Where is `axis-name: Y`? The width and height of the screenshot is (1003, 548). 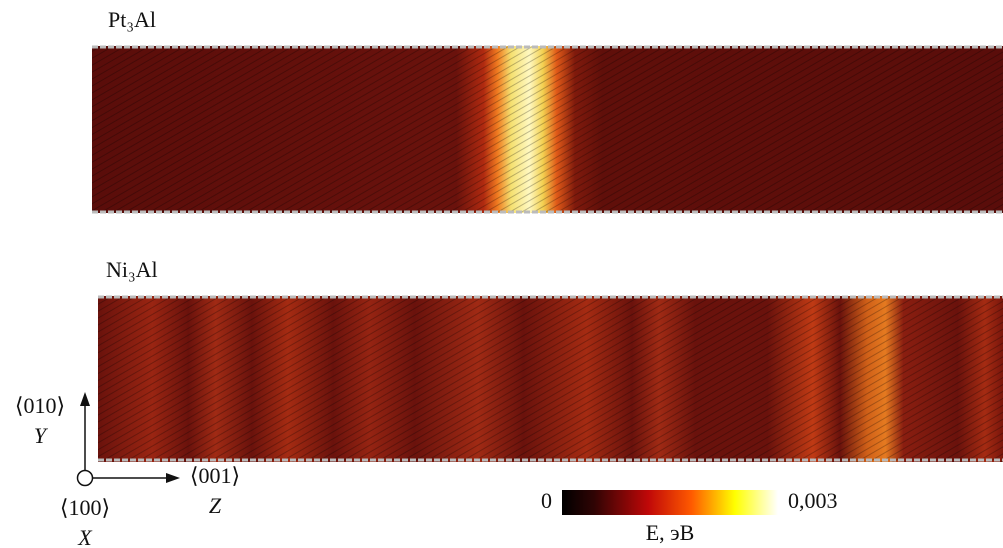 axis-name: Y is located at coordinates (41, 435).